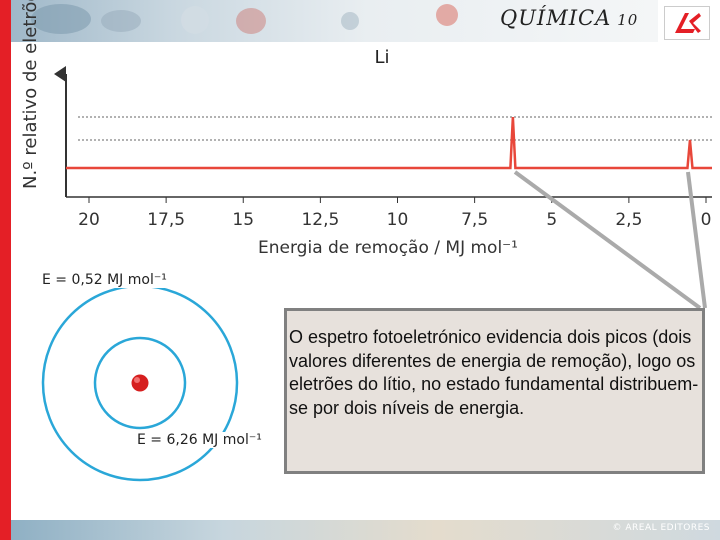  Describe the element at coordinates (696, 240) in the screenshot. I see `pointer-line-outer-peak` at that location.